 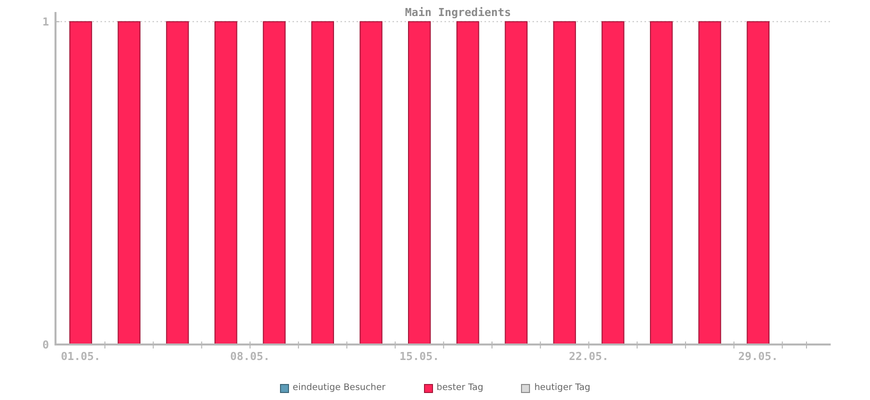 I want to click on legend-label: heutiger Tag, so click(x=562, y=388).